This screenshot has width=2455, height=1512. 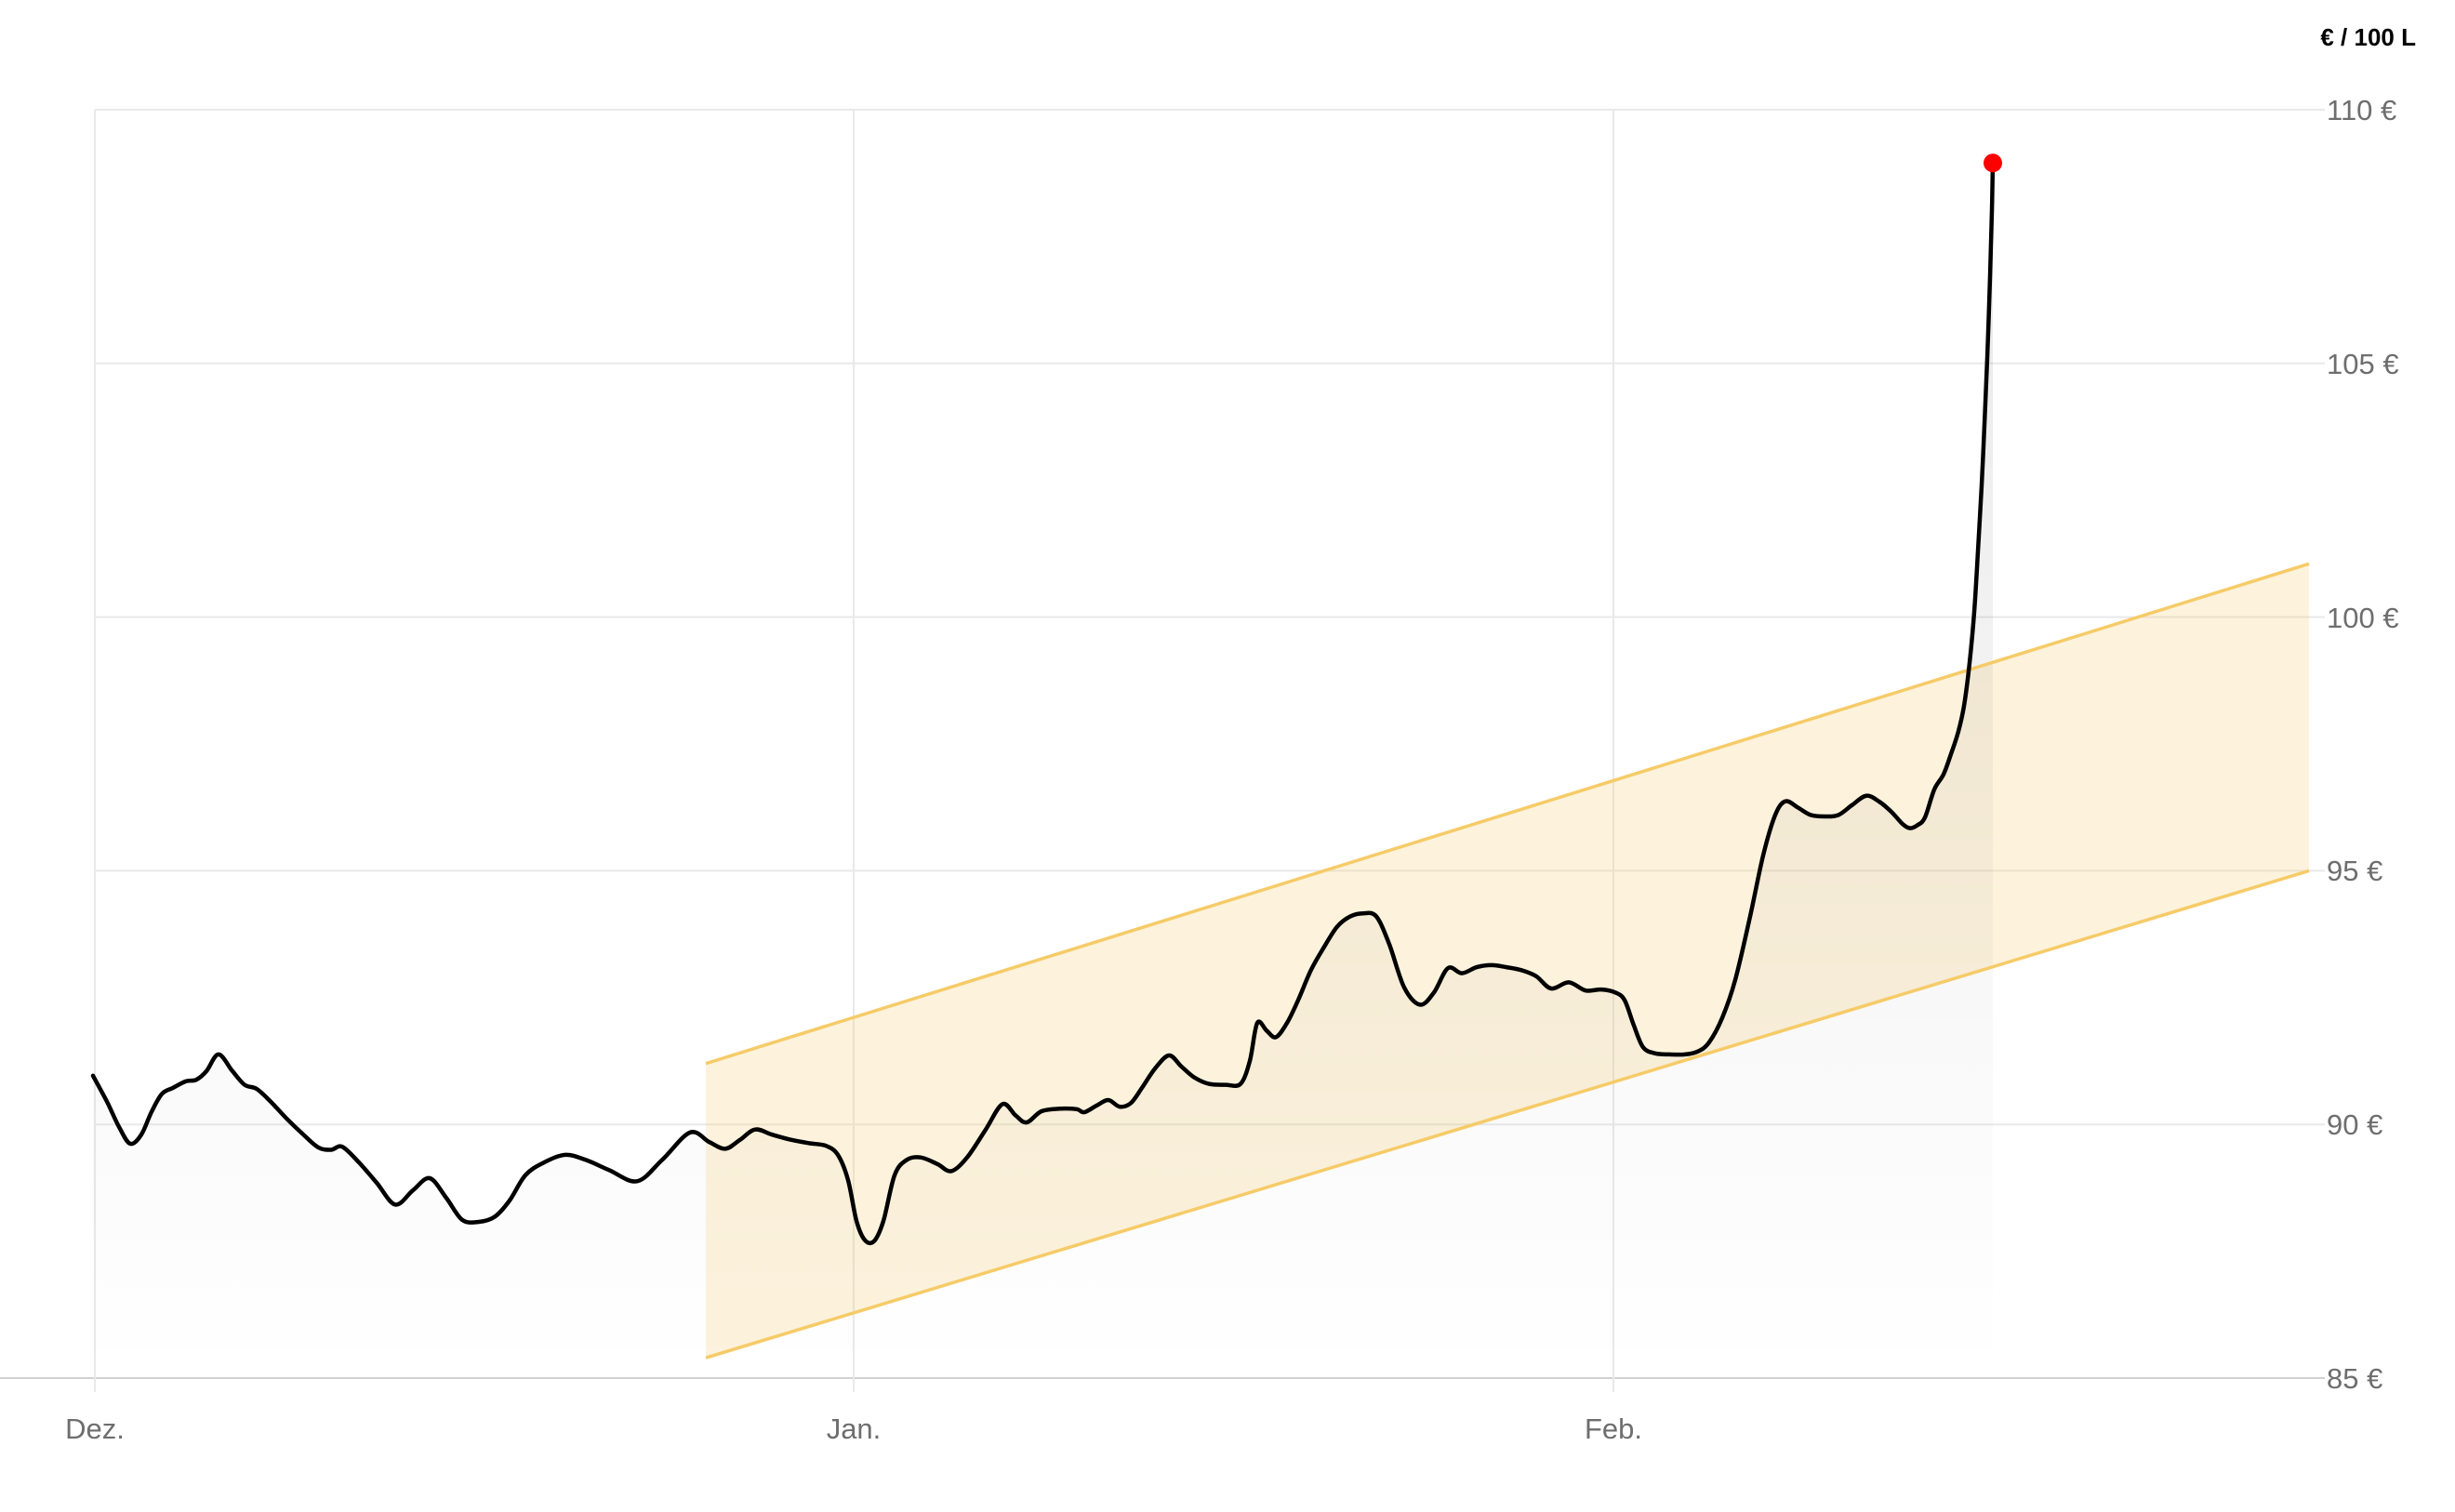 I want to click on x-axis-tick-label: Dez., so click(x=95, y=1429).